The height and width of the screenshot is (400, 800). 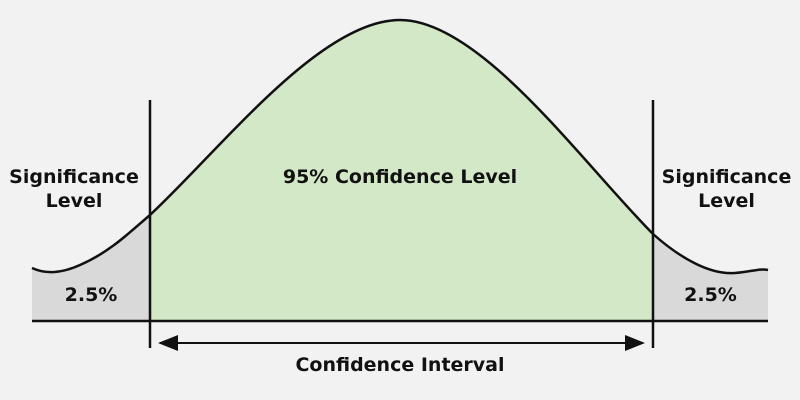 What do you see at coordinates (74, 189) in the screenshot?
I see `left-significance-label: Significance Level` at bounding box center [74, 189].